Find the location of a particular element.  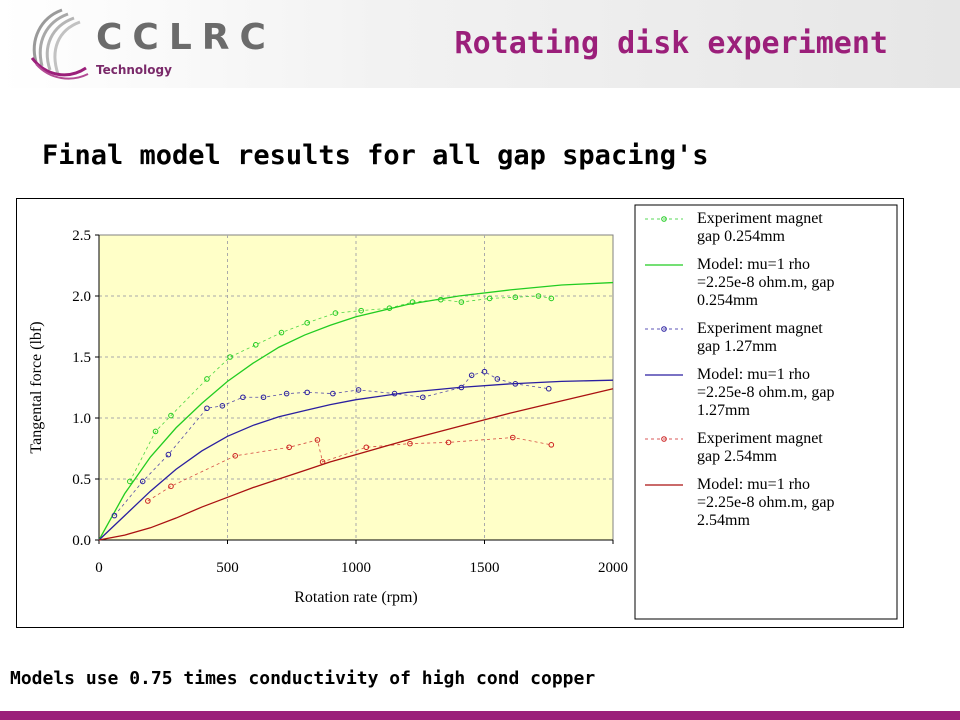

slide-title: Rotating disk experiment is located at coordinates (671, 43).